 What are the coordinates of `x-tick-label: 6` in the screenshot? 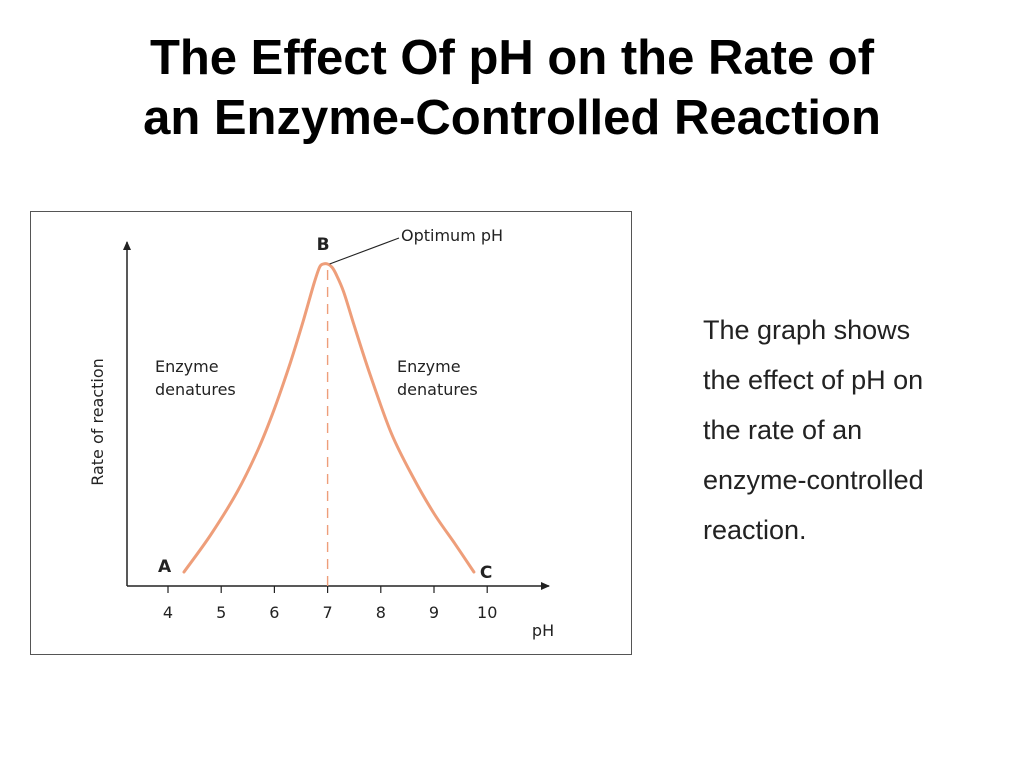 It's located at (274, 612).